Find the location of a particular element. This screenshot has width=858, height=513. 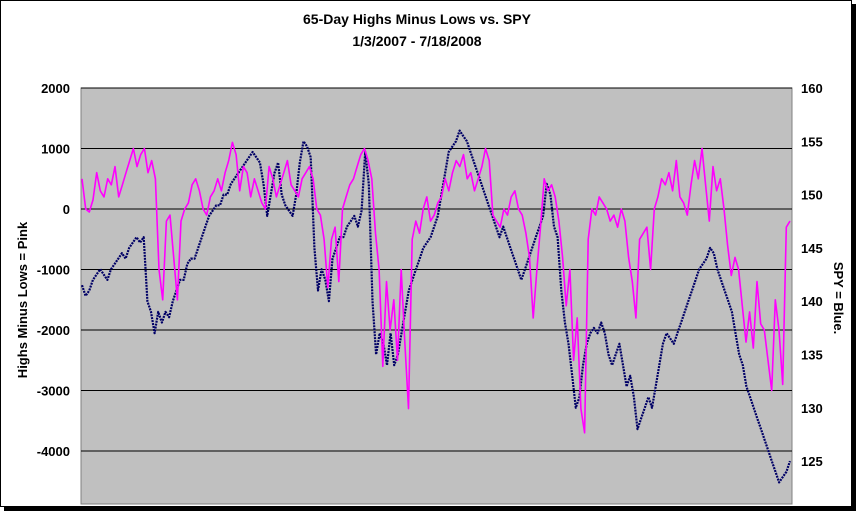

left-tick-label-5: -3000 is located at coordinates (53, 391).